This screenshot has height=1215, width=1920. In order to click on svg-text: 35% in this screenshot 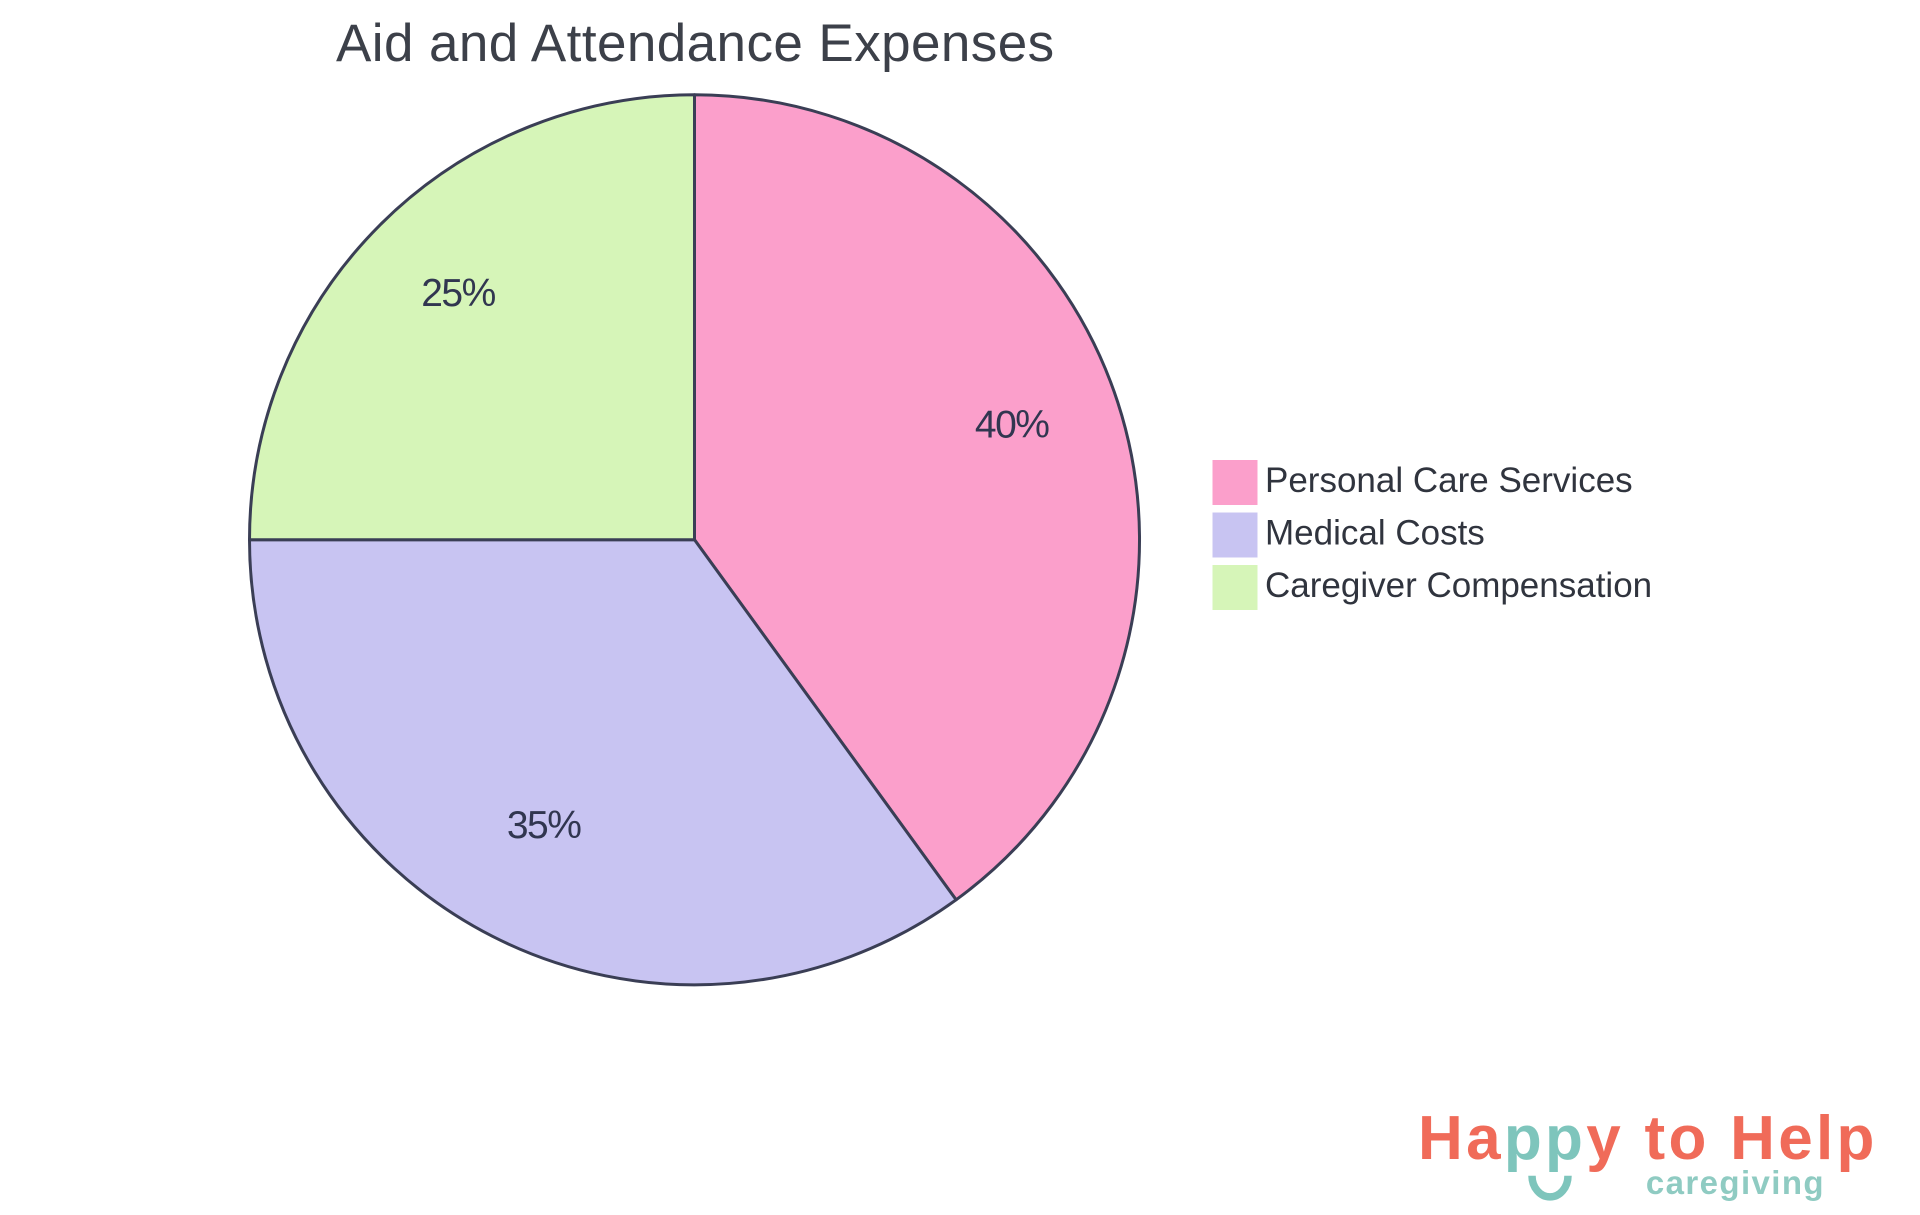, I will do `click(544, 825)`.